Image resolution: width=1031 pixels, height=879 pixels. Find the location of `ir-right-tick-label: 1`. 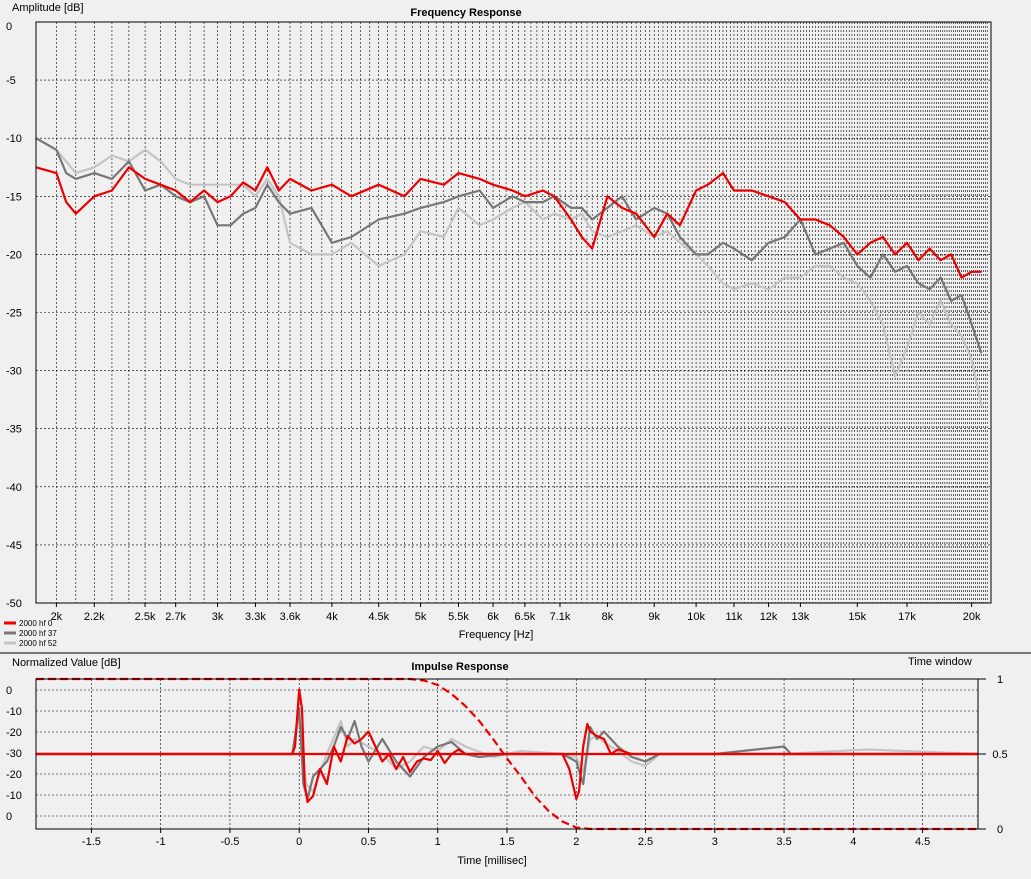

ir-right-tick-label: 1 is located at coordinates (1000, 680).